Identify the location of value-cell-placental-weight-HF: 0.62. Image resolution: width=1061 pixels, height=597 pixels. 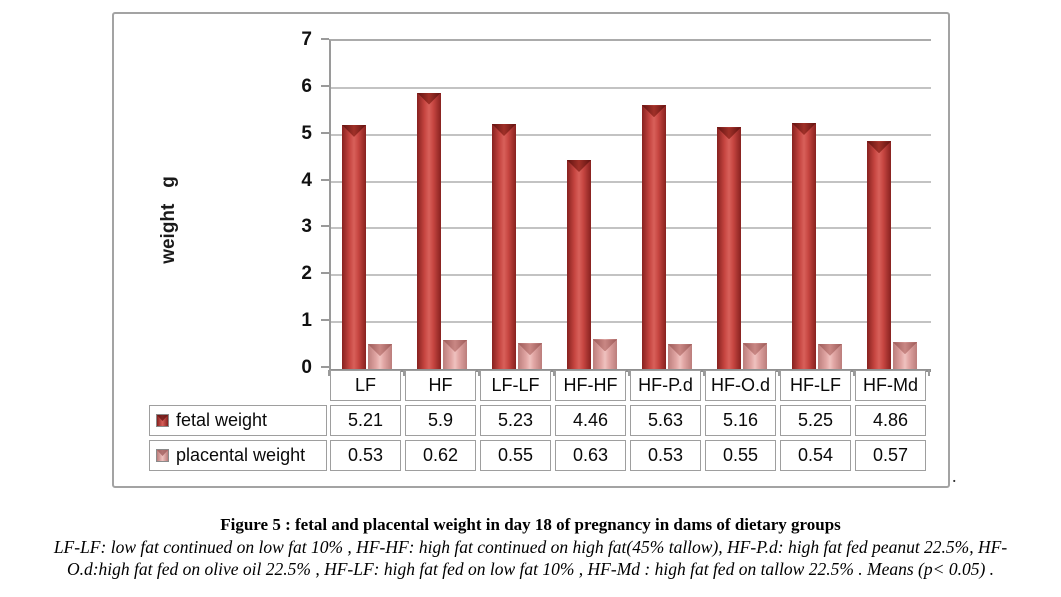
(440, 455).